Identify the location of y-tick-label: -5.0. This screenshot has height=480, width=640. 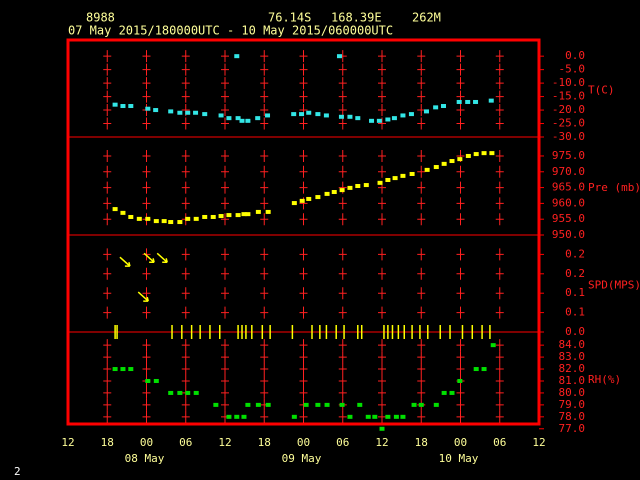
(572, 69).